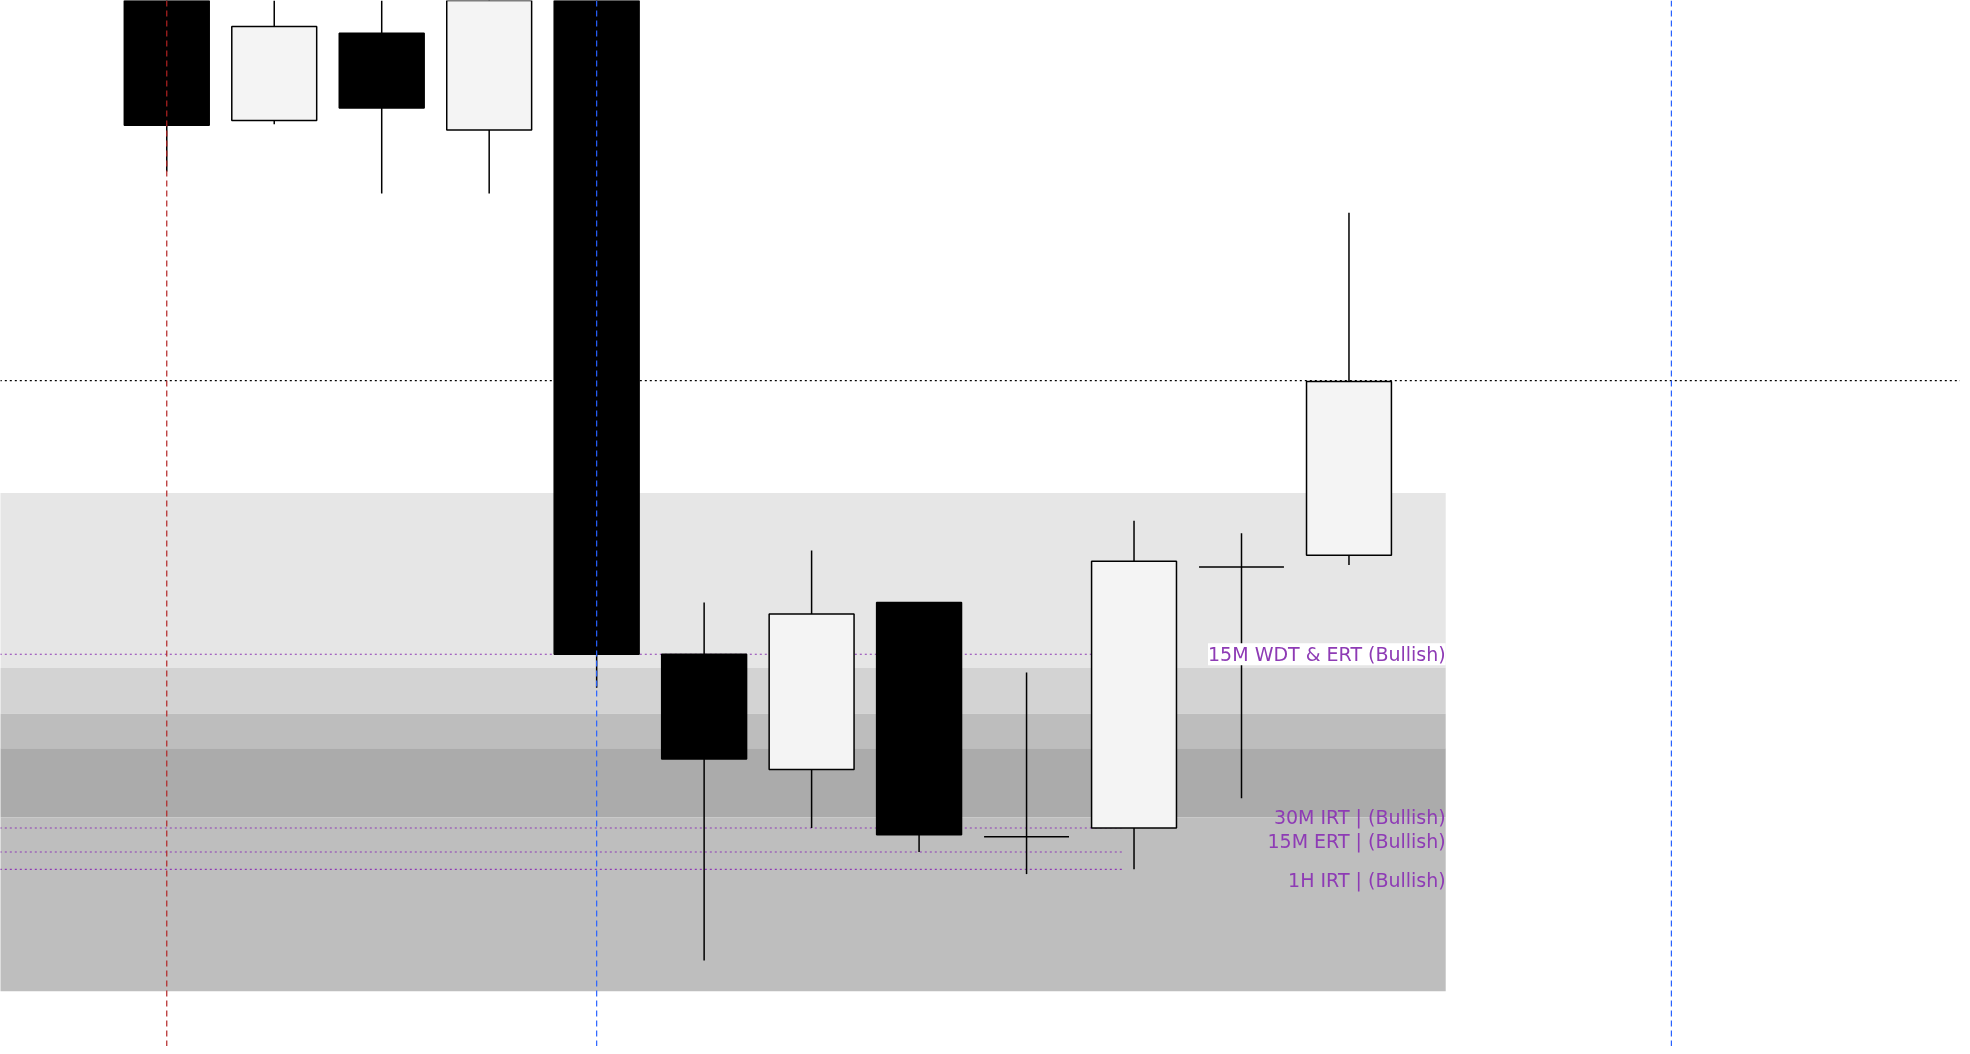 Image resolution: width=1970 pixels, height=1054 pixels. Describe the element at coordinates (1327, 654) in the screenshot. I see `ref-line-label: 15M WDT & ERT (Bullish)` at that location.